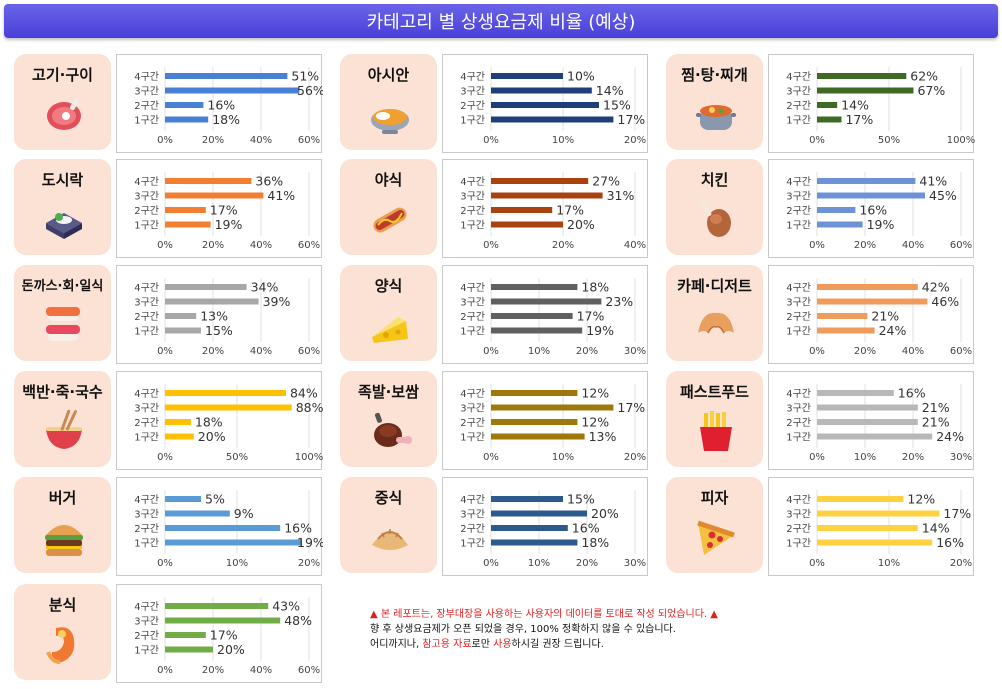 The image size is (1002, 689). I want to click on pork-leg-icon, so click(393, 429).